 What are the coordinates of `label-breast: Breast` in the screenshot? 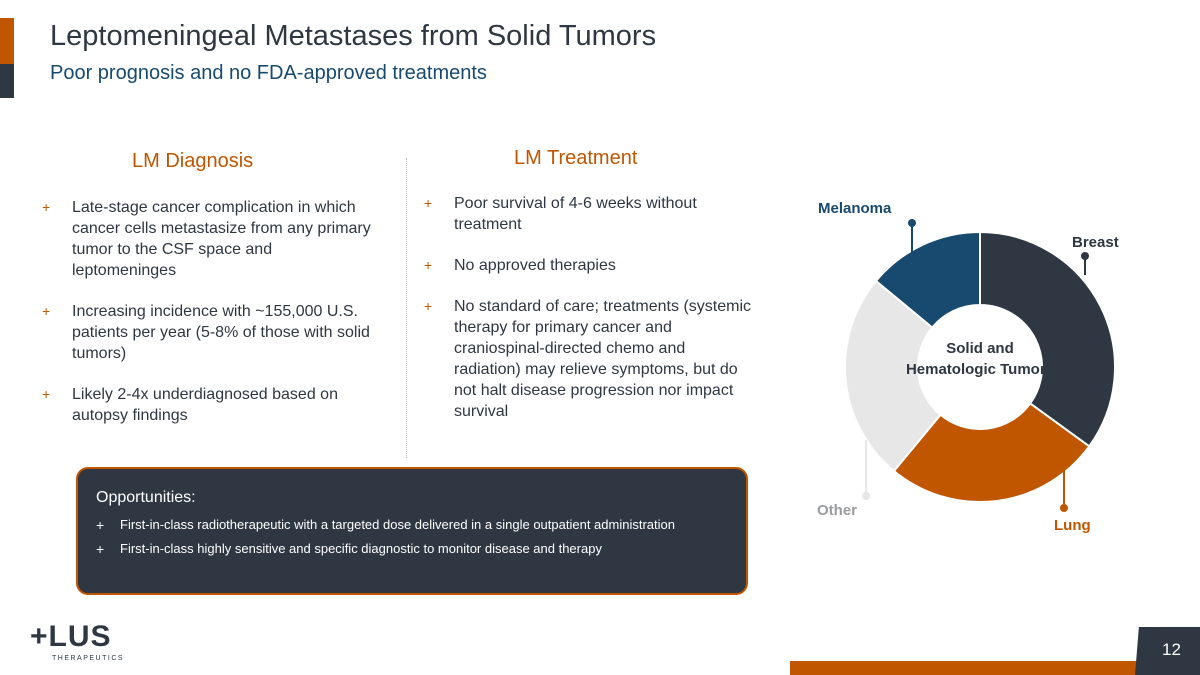 It's located at (1095, 242).